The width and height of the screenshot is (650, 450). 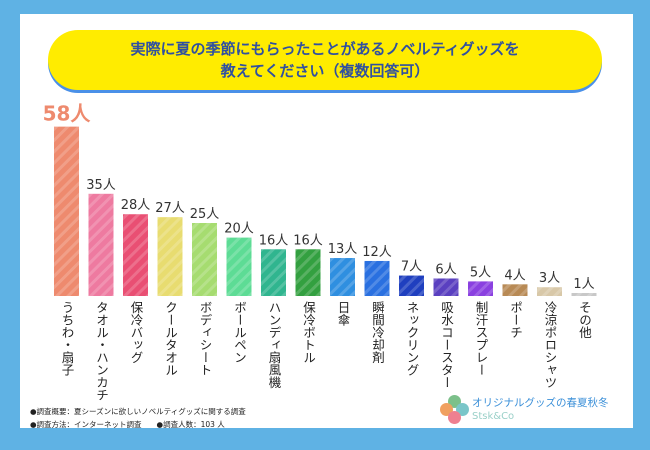 What do you see at coordinates (67, 338) in the screenshot?
I see `category-label: うちわ・扇子` at bounding box center [67, 338].